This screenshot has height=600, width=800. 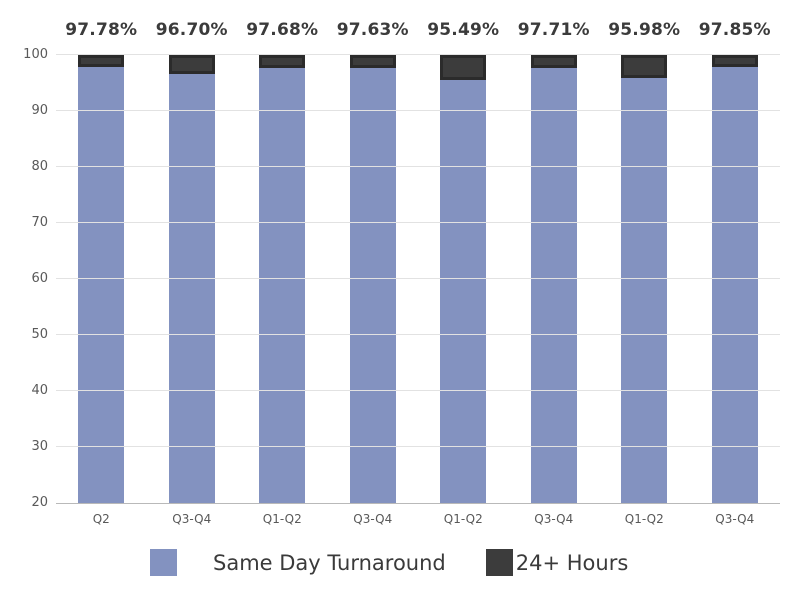 What do you see at coordinates (463, 30) in the screenshot?
I see `bar-value-label: 95.49%` at bounding box center [463, 30].